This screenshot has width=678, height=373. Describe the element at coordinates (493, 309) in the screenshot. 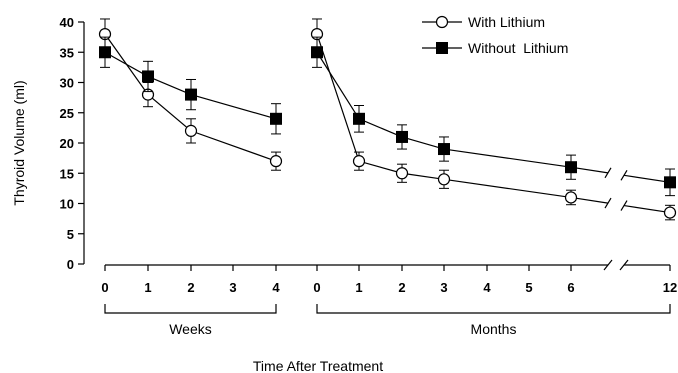

I see `months-bracket` at that location.